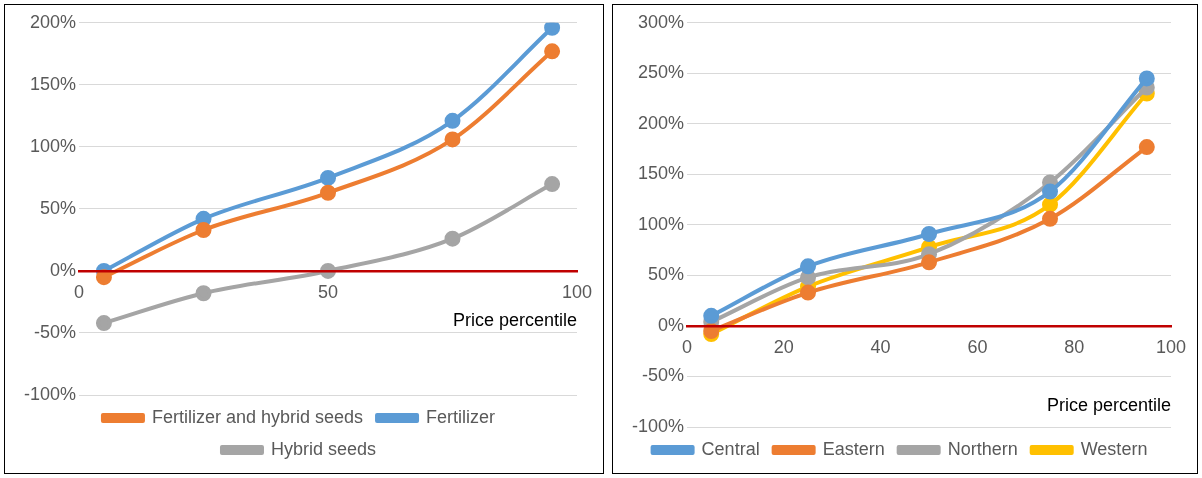 The image size is (1202, 478). I want to click on legend-label: Western, so click(1114, 448).